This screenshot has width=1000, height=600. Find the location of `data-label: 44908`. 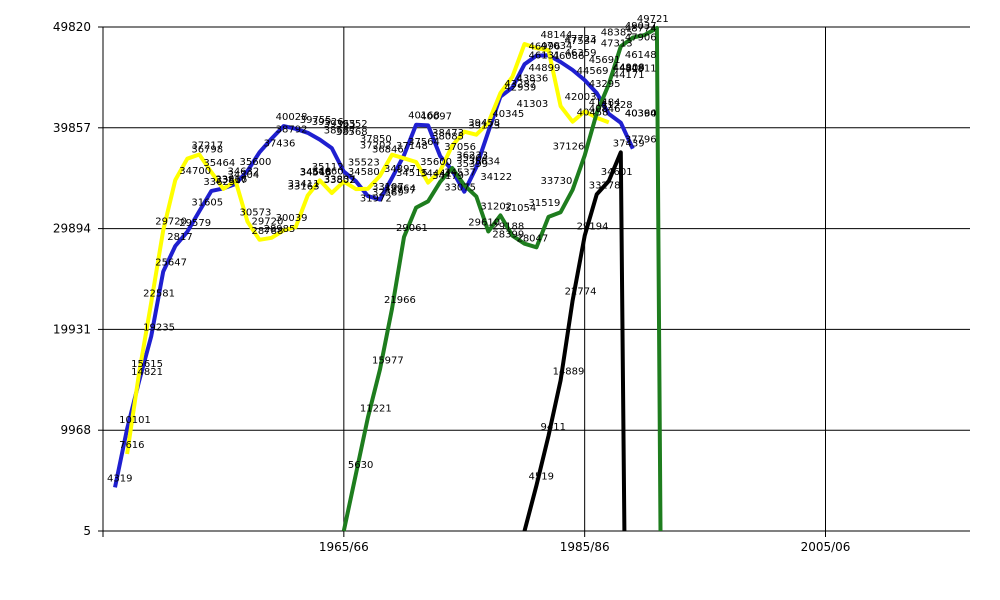

data-label: 44908 is located at coordinates (629, 68).